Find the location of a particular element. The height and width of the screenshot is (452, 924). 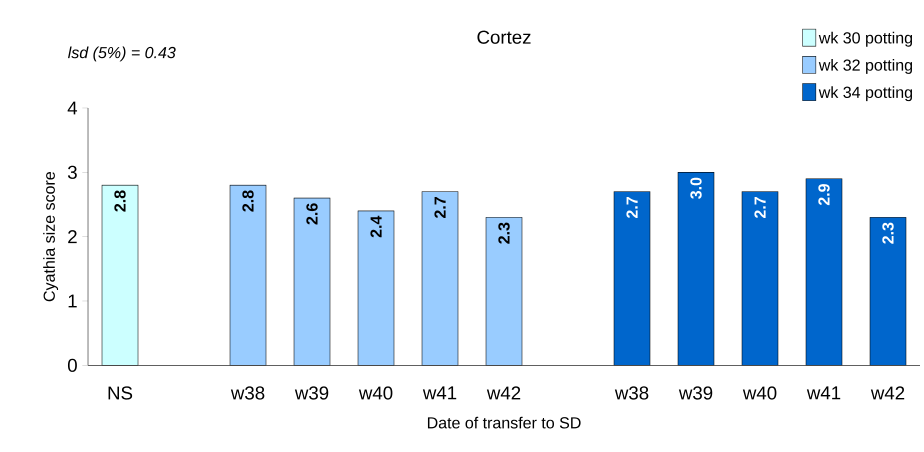

legend-label: wk 32 potting is located at coordinates (865, 66).